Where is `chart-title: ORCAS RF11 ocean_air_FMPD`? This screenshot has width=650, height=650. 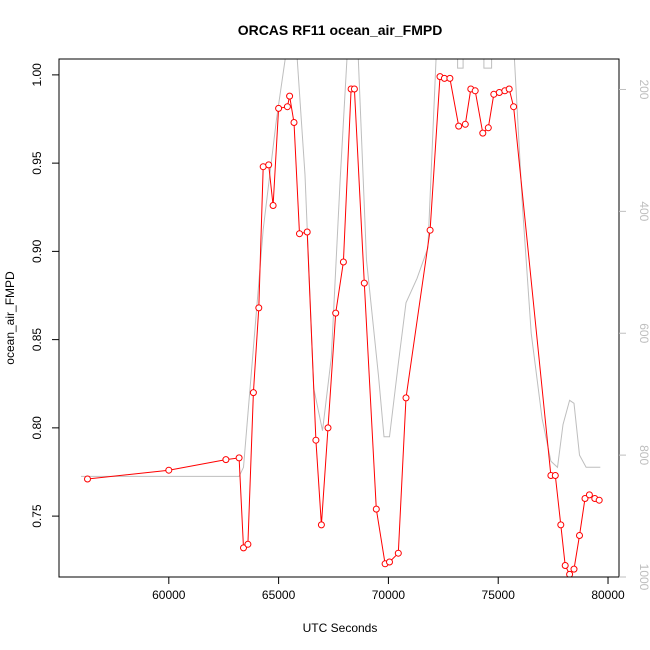
chart-title: ORCAS RF11 ocean_air_FMPD is located at coordinates (340, 30).